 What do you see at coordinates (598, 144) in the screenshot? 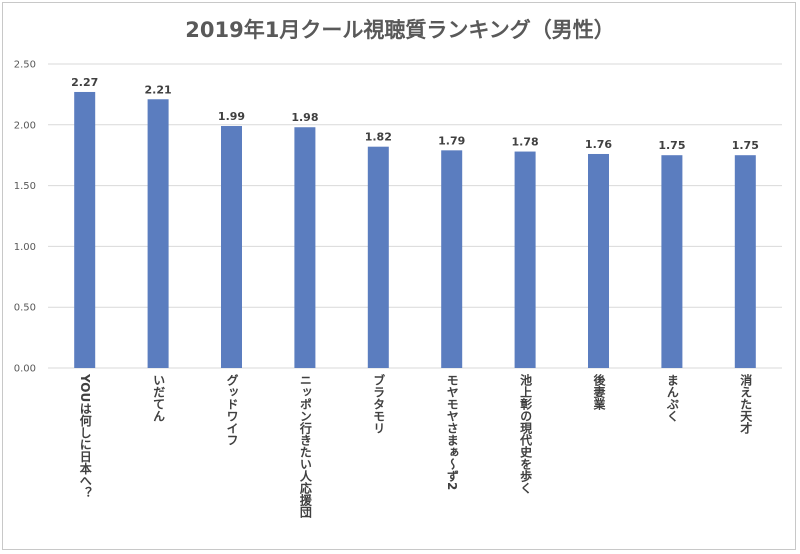
I see `data-label: 1.76` at bounding box center [598, 144].